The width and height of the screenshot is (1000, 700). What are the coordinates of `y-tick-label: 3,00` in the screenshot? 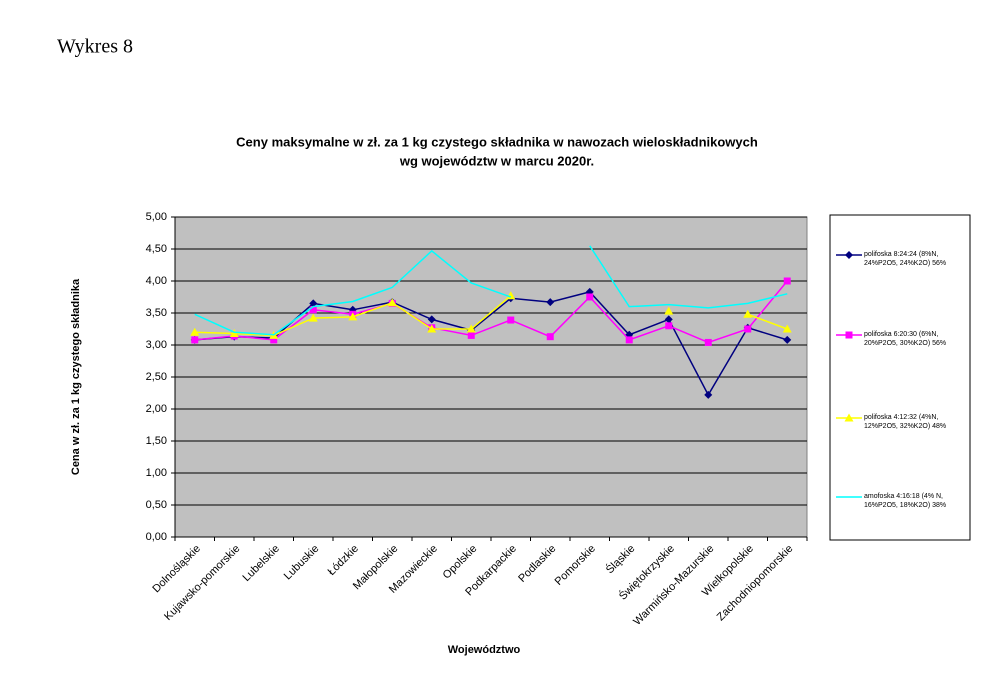 It's located at (156, 345).